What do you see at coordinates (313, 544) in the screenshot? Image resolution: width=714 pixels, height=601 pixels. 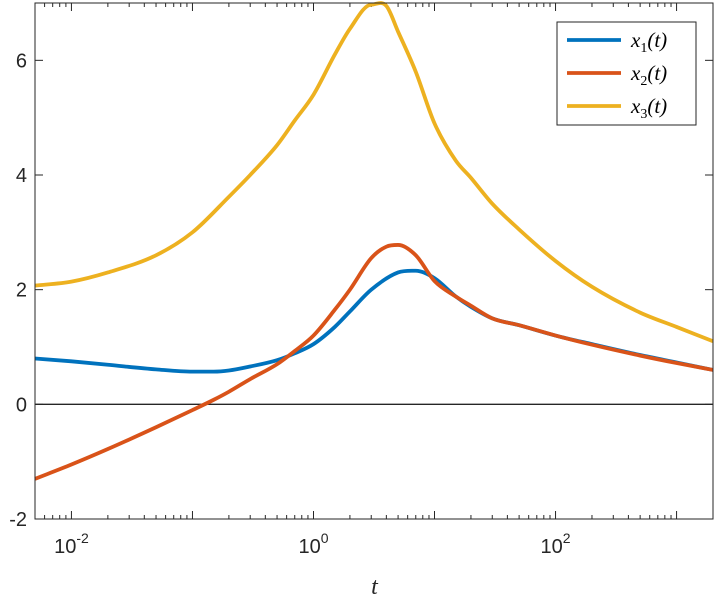 I see `x-tick-label: 10⁰` at bounding box center [313, 544].